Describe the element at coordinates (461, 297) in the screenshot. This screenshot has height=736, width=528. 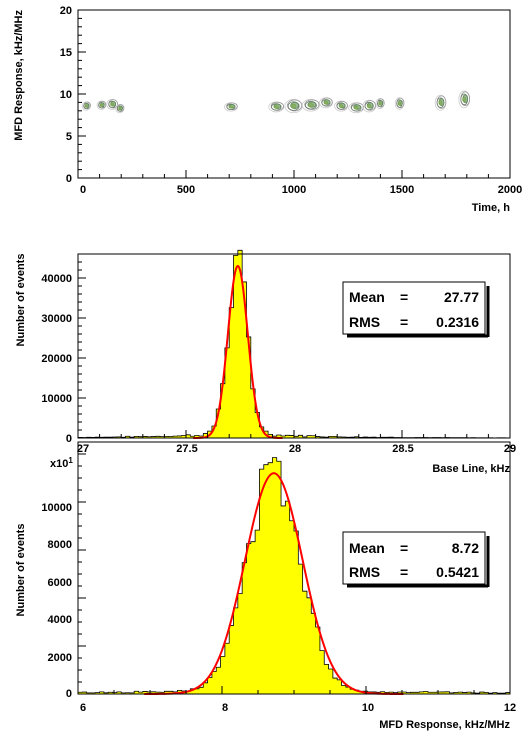
I see `stats-mean-value: 27.77` at that location.